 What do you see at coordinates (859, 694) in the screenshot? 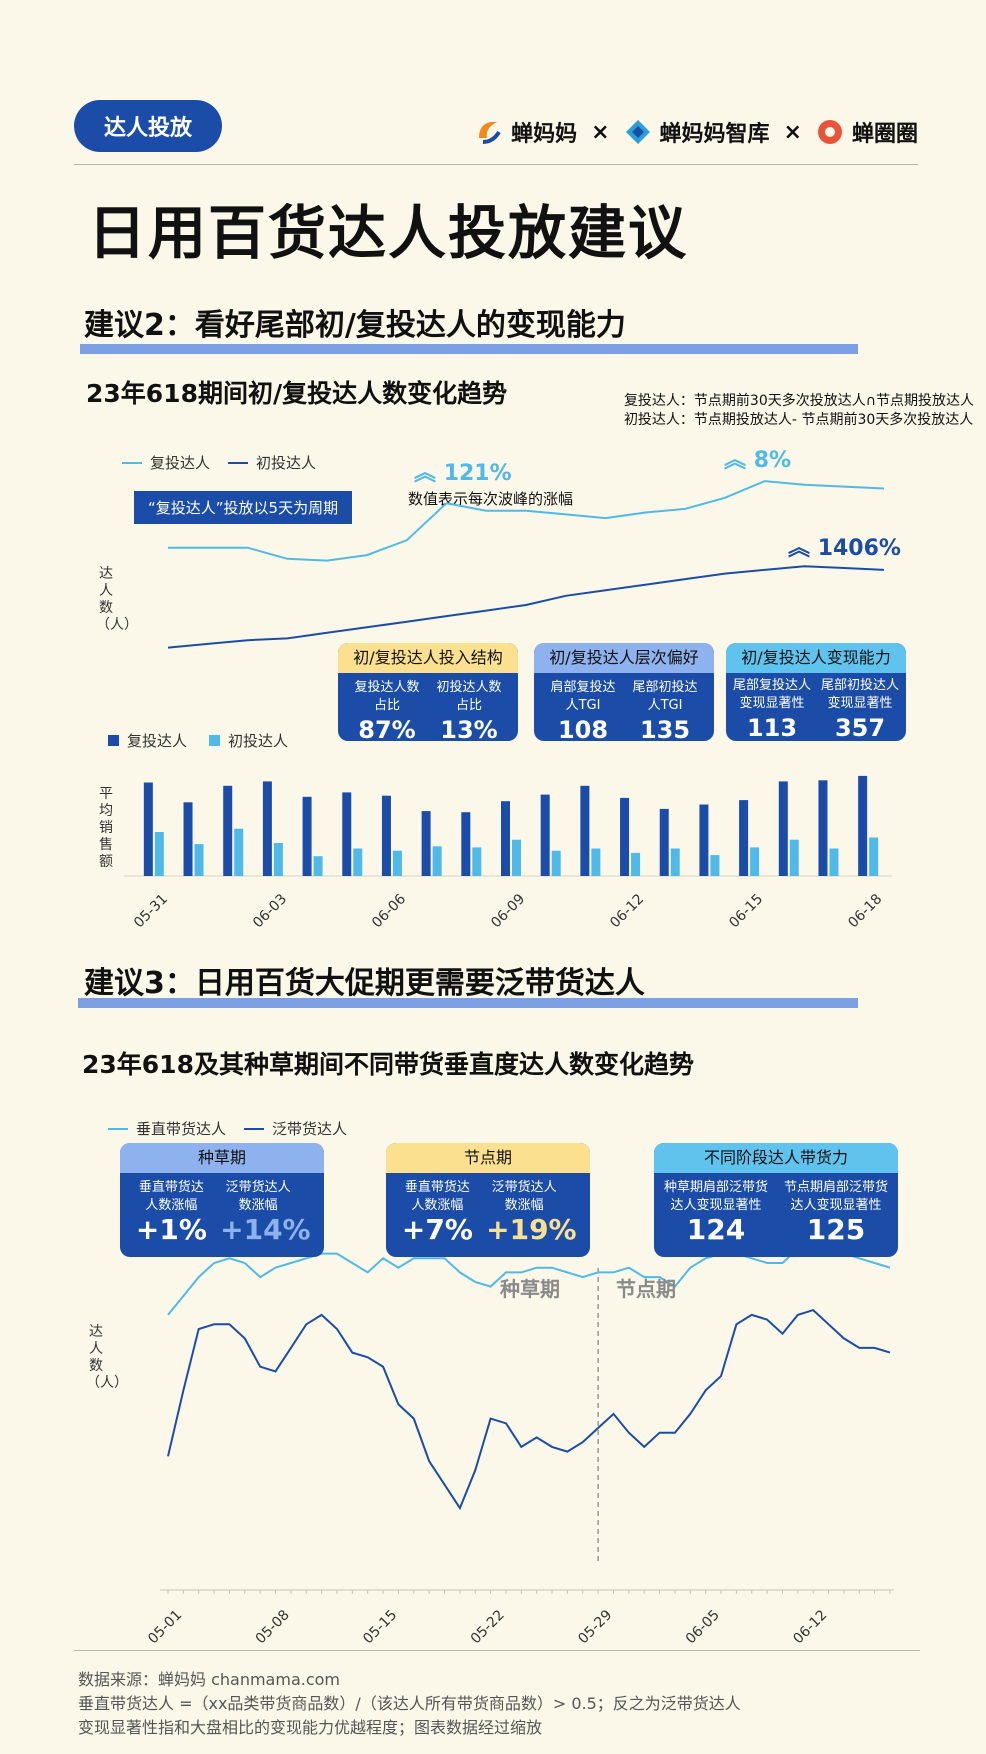
I see `card-label: 尾部初投达人变现显著性` at bounding box center [859, 694].